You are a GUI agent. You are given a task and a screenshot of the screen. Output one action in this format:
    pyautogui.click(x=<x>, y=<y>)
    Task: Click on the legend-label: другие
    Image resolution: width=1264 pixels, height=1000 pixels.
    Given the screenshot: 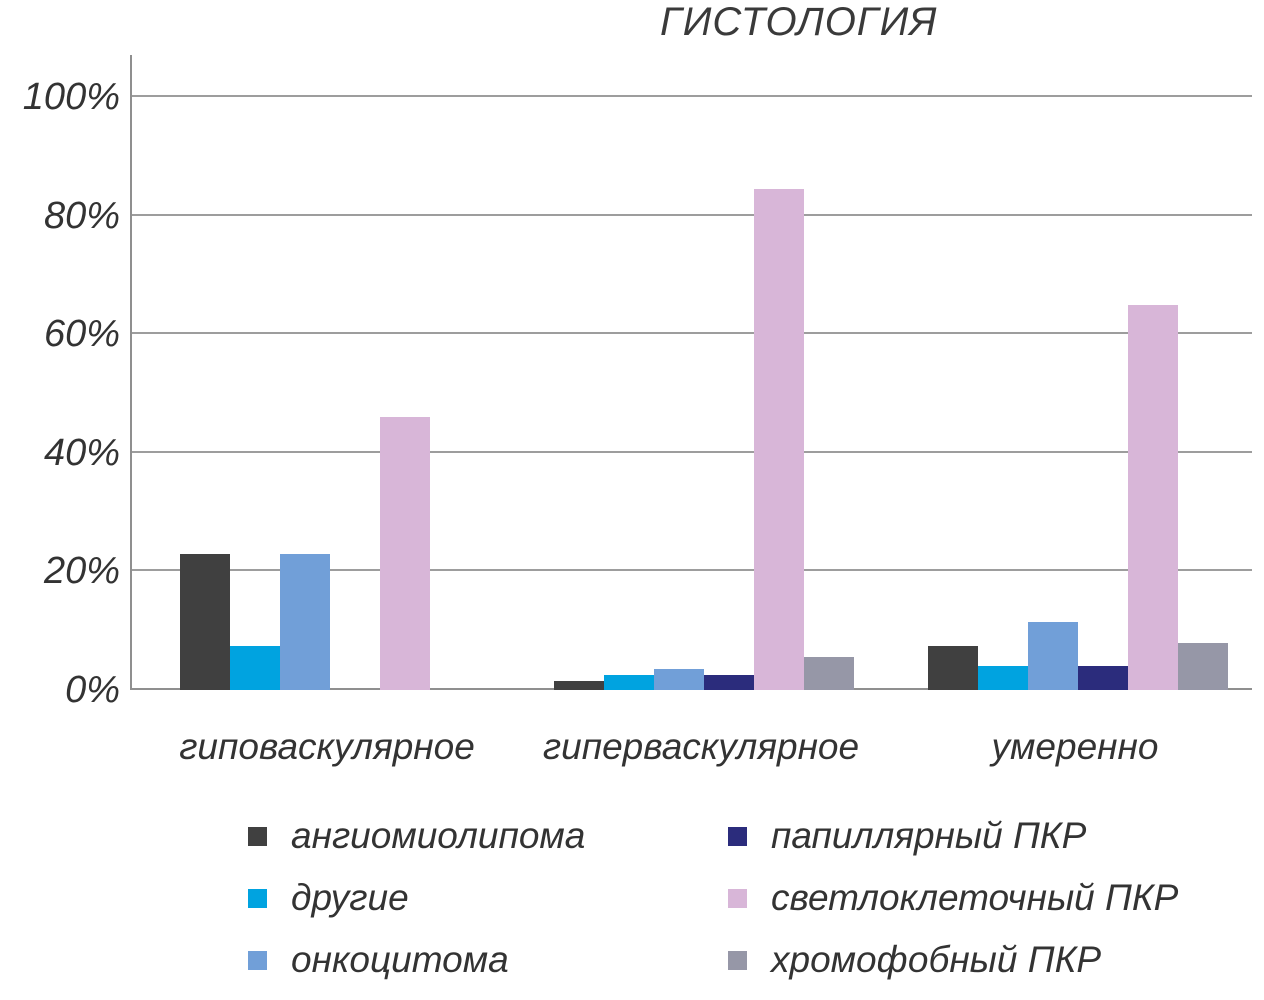 What is the action you would take?
    pyautogui.click(x=350, y=897)
    